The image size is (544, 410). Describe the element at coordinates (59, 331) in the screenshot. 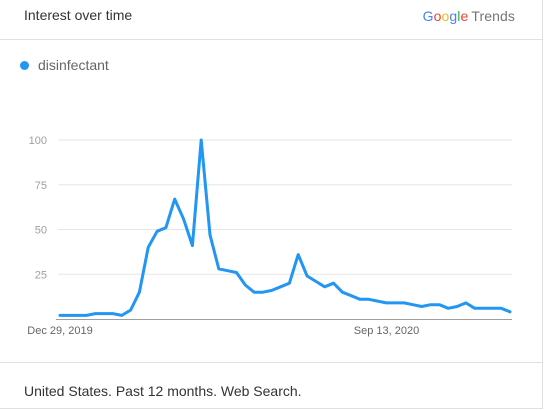

I see `x-tick-label: Dec 29, 2019` at that location.